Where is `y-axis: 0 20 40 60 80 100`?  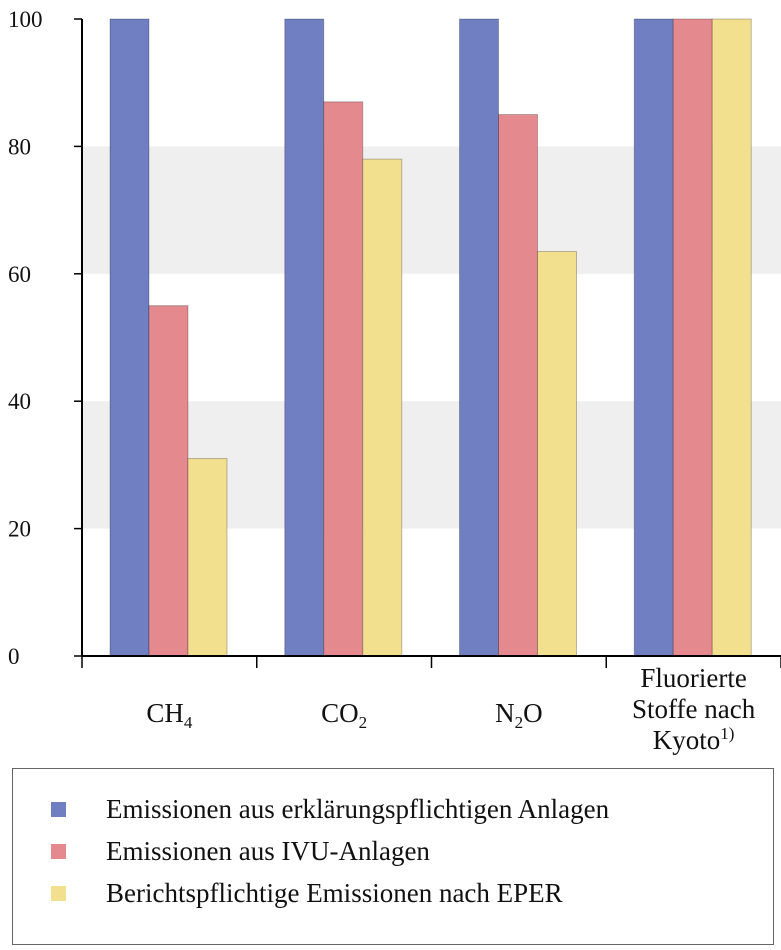 y-axis: 0 20 40 60 80 100 is located at coordinates (45, 338).